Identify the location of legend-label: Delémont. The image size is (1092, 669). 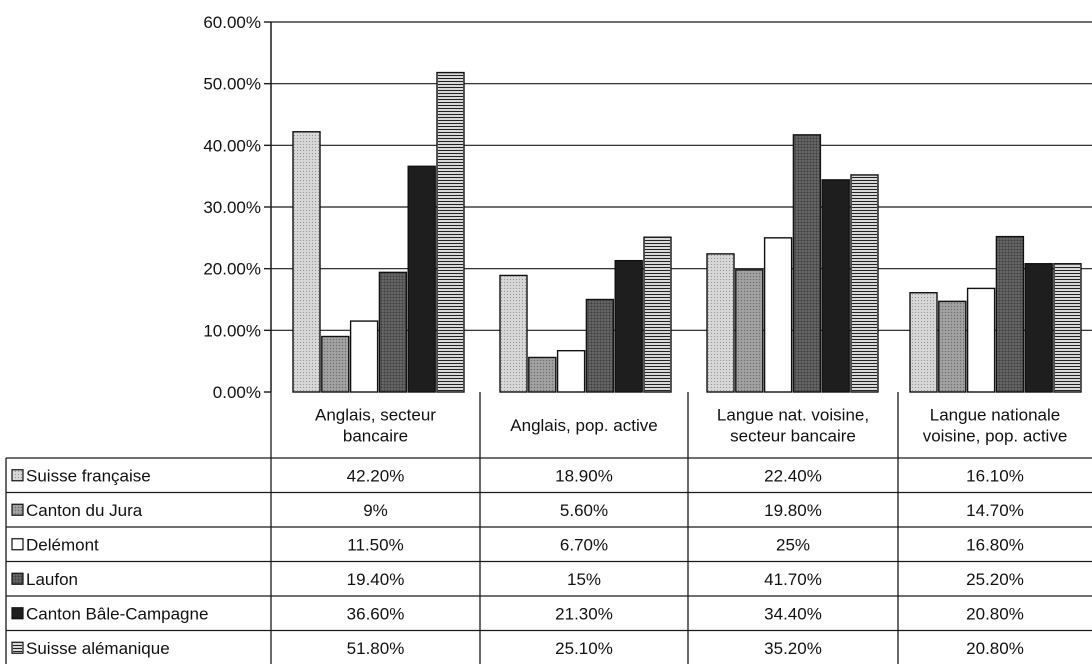
(62, 544).